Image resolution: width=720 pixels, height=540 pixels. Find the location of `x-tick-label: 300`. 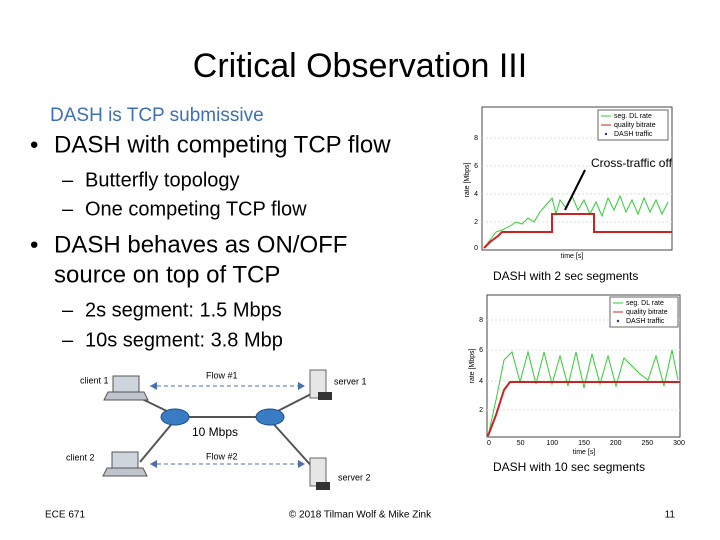

x-tick-label: 300 is located at coordinates (679, 443).